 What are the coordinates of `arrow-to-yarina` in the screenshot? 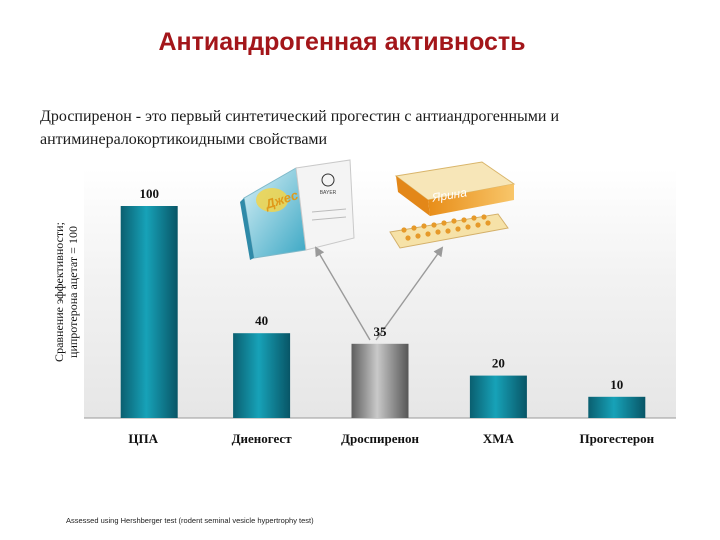 It's located at (409, 293).